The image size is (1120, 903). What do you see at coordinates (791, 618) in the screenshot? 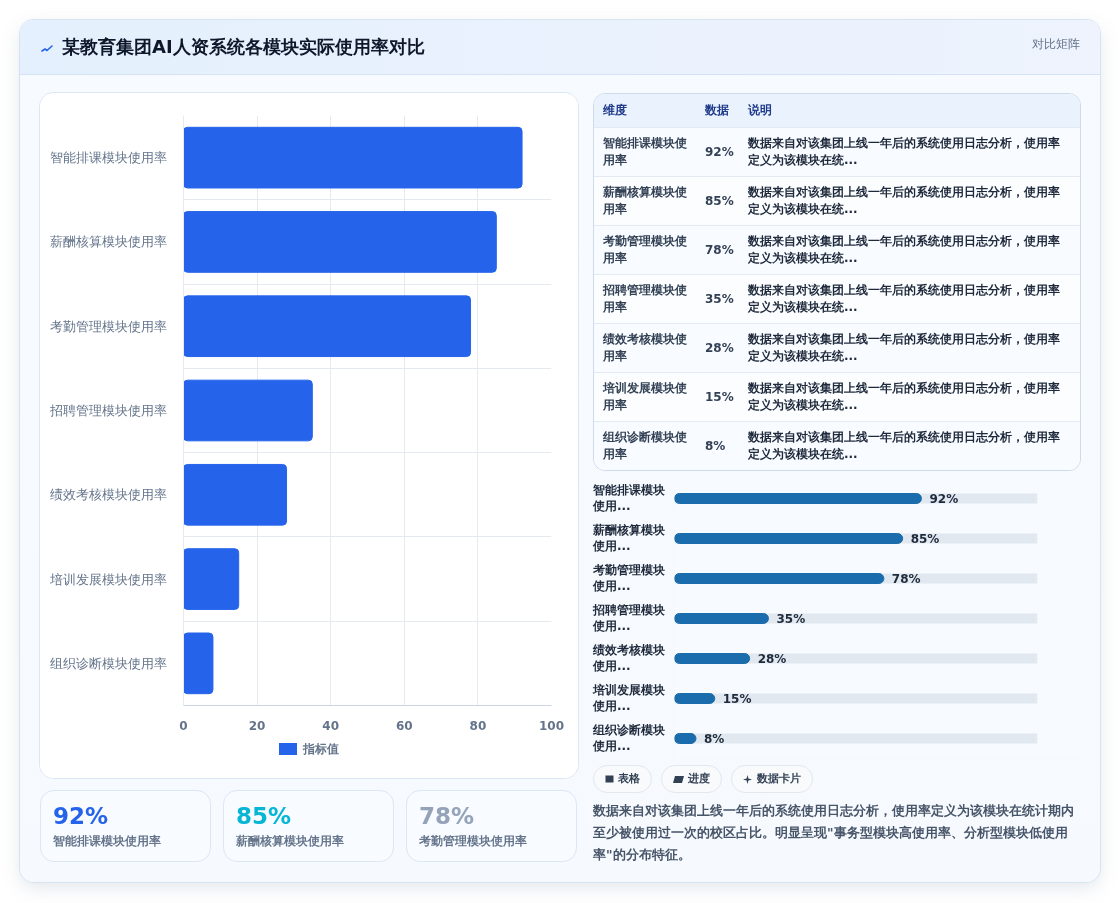
I see `data-label: 35%` at bounding box center [791, 618].